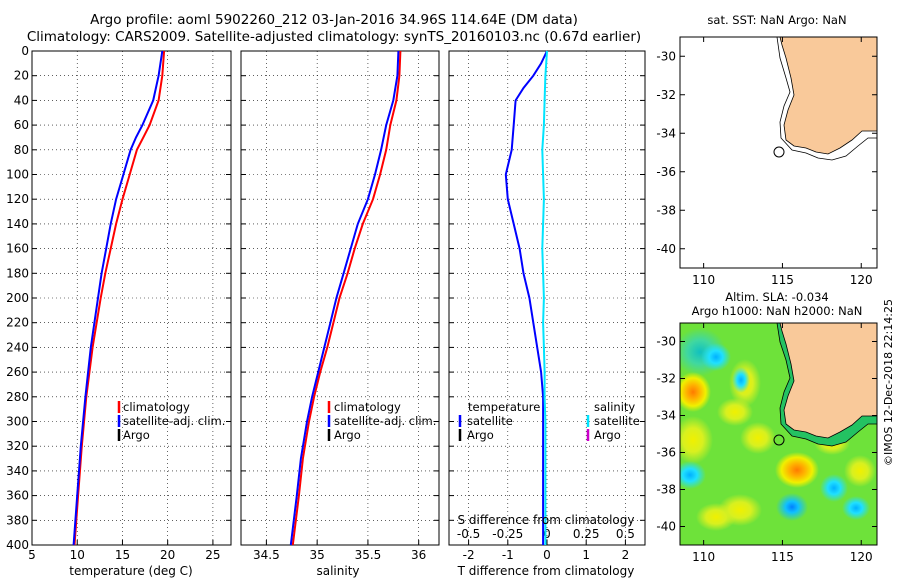 This screenshot has width=900, height=580. I want to click on salinity-legend: climatology satellite-adj. clim. Argo, so click(381, 421).